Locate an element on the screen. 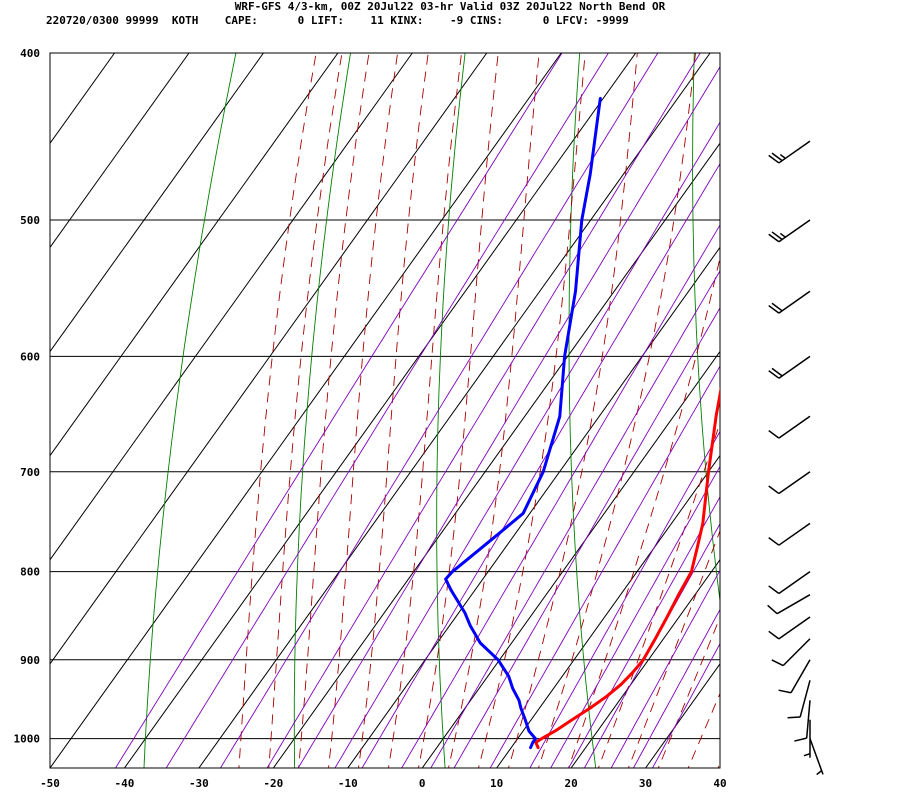  x-tick-label: 40 is located at coordinates (719, 783).